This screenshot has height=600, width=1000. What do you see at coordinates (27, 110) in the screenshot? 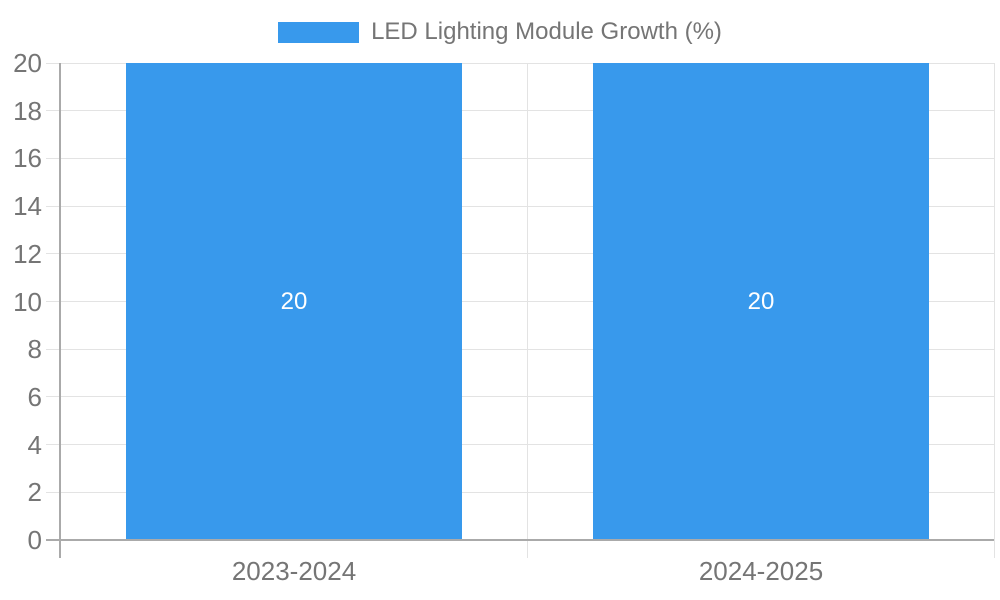
I see `y-tick-label: 18` at bounding box center [27, 110].